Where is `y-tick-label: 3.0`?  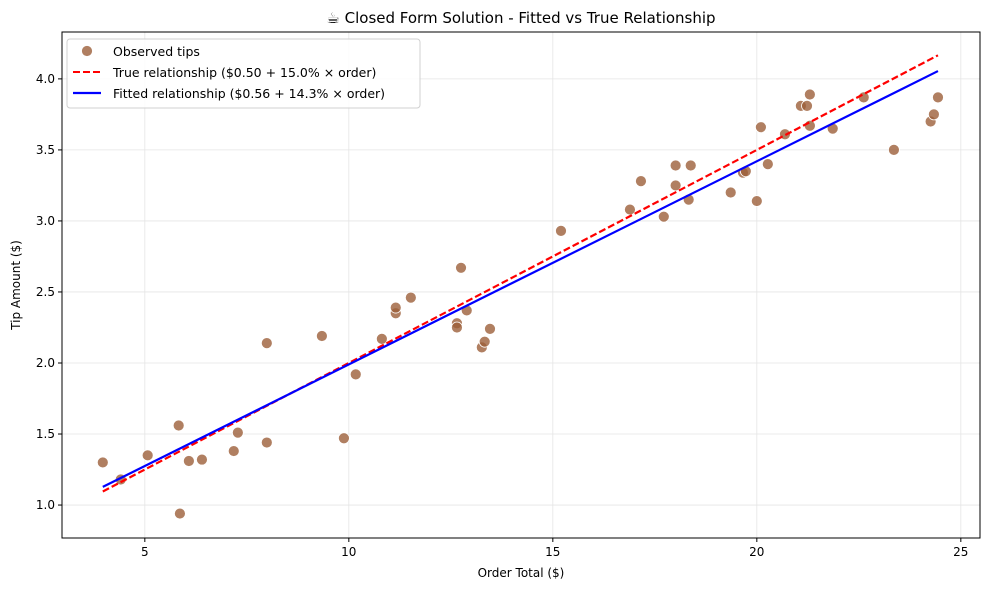 y-tick-label: 3.0 is located at coordinates (45, 221).